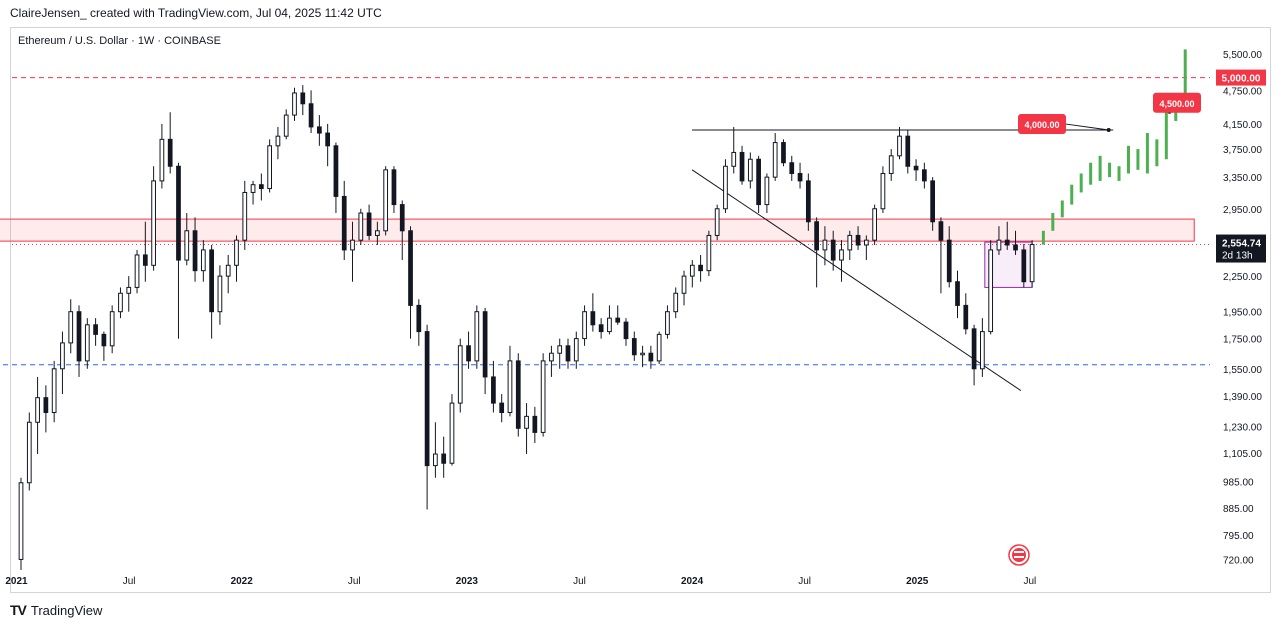 The width and height of the screenshot is (1281, 629). What do you see at coordinates (1042, 124) in the screenshot?
I see `annotation-4000-badge` at bounding box center [1042, 124].